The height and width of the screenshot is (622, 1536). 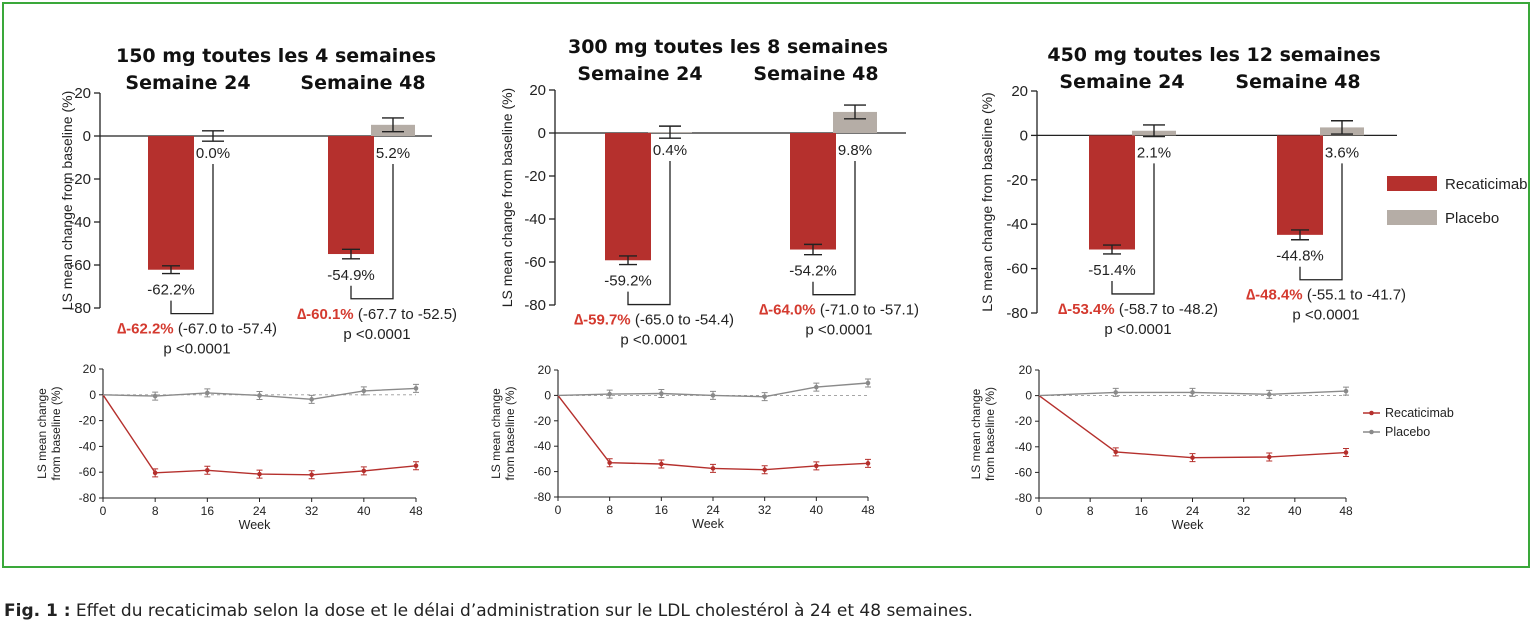 What do you see at coordinates (1193, 511) in the screenshot?
I see `x-tick-label: 24` at bounding box center [1193, 511].